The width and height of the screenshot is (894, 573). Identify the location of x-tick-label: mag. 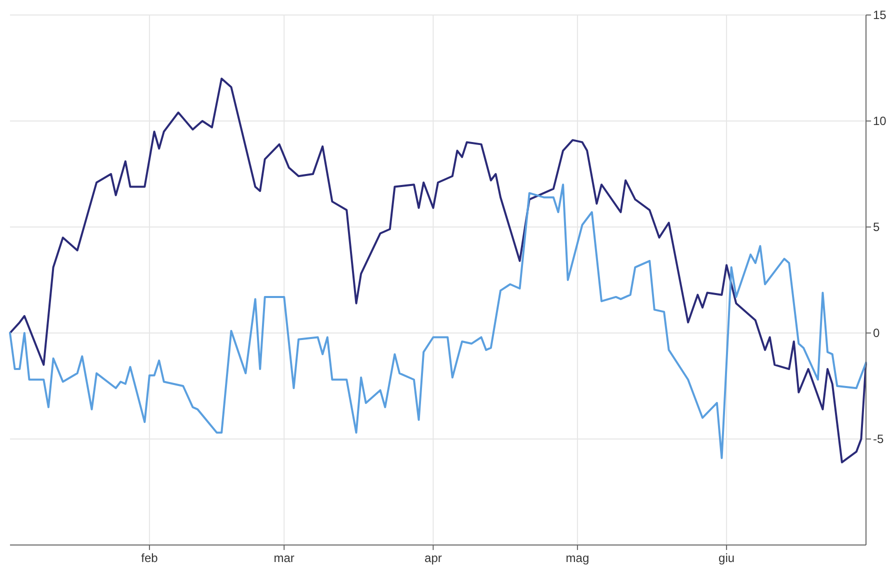
(578, 558).